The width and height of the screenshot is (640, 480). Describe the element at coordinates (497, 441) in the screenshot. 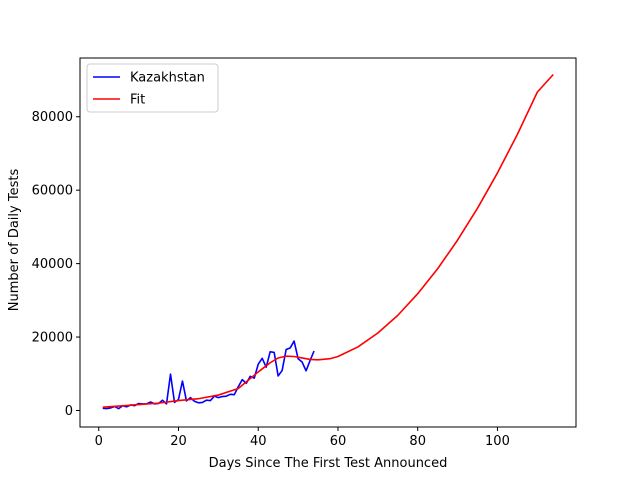

I see `x-tick-label: 100` at that location.